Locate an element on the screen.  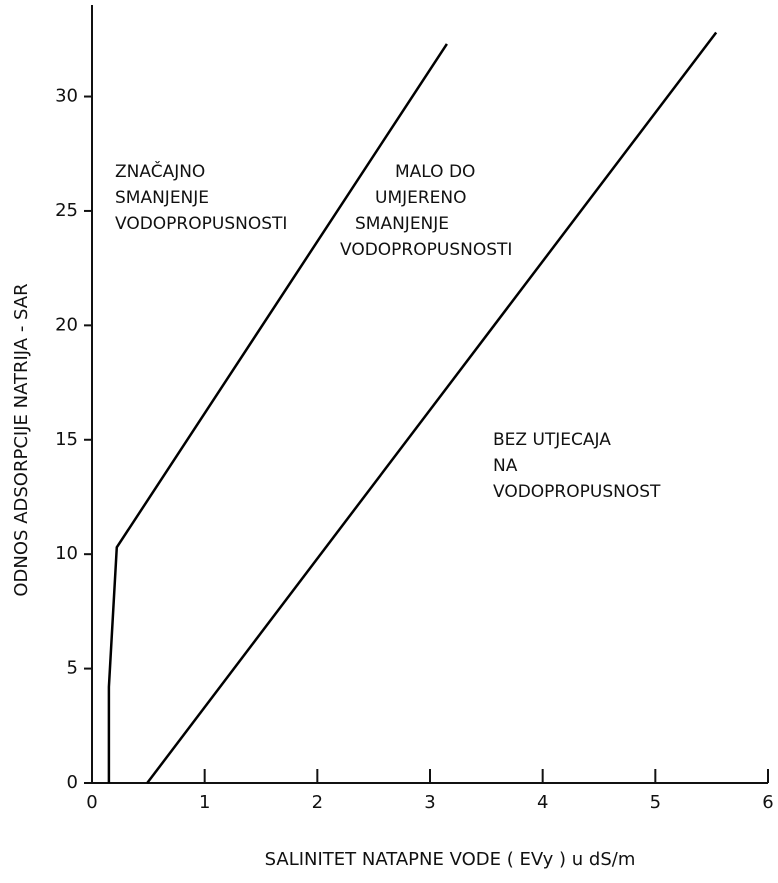
x-tick-label: 5 is located at coordinates (655, 802).